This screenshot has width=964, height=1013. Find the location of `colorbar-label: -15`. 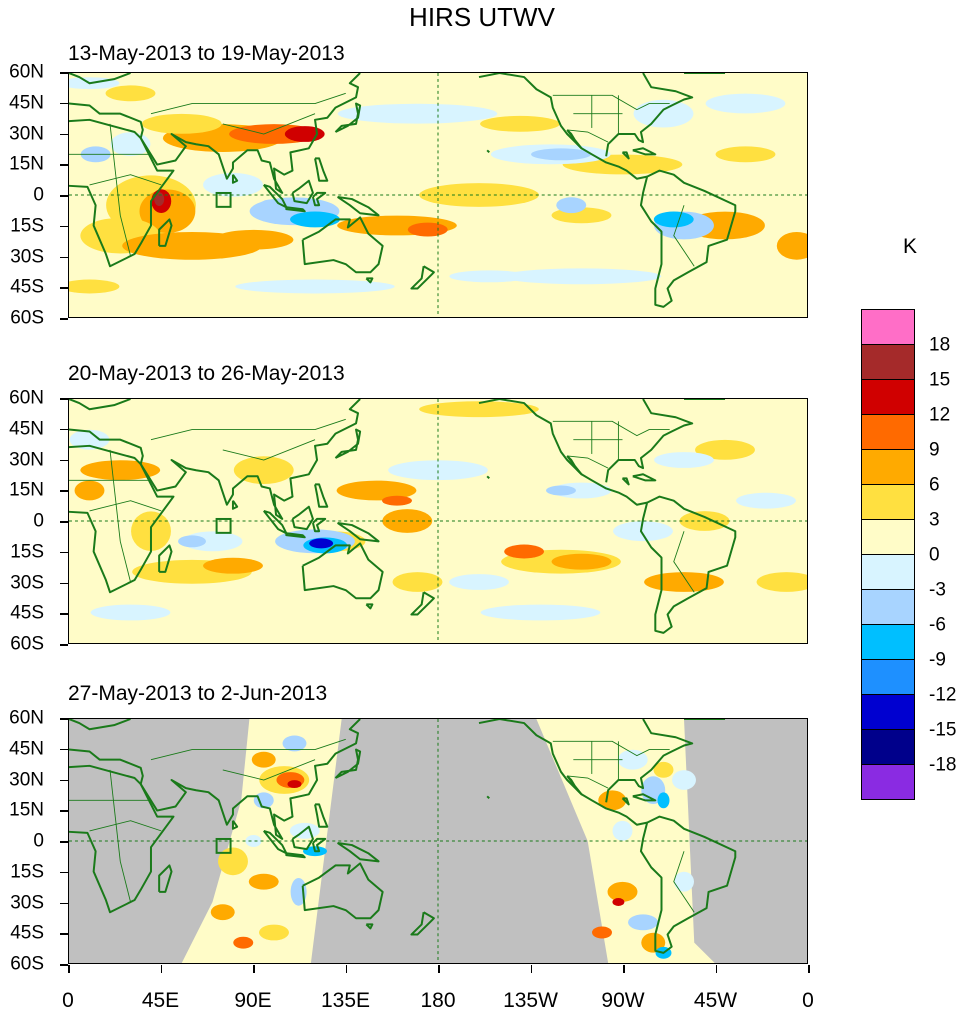

colorbar-label: -15 is located at coordinates (943, 730).